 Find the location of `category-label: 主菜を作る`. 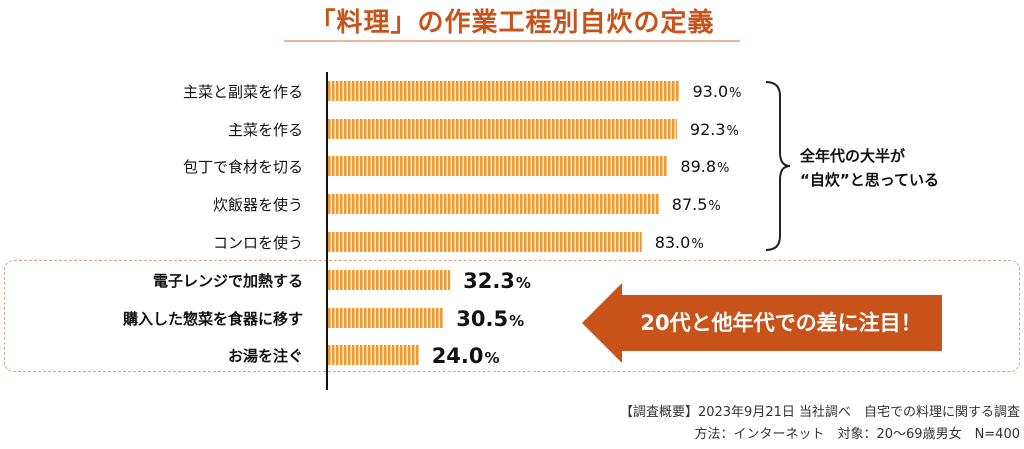

category-label: 主菜を作る is located at coordinates (265, 130).